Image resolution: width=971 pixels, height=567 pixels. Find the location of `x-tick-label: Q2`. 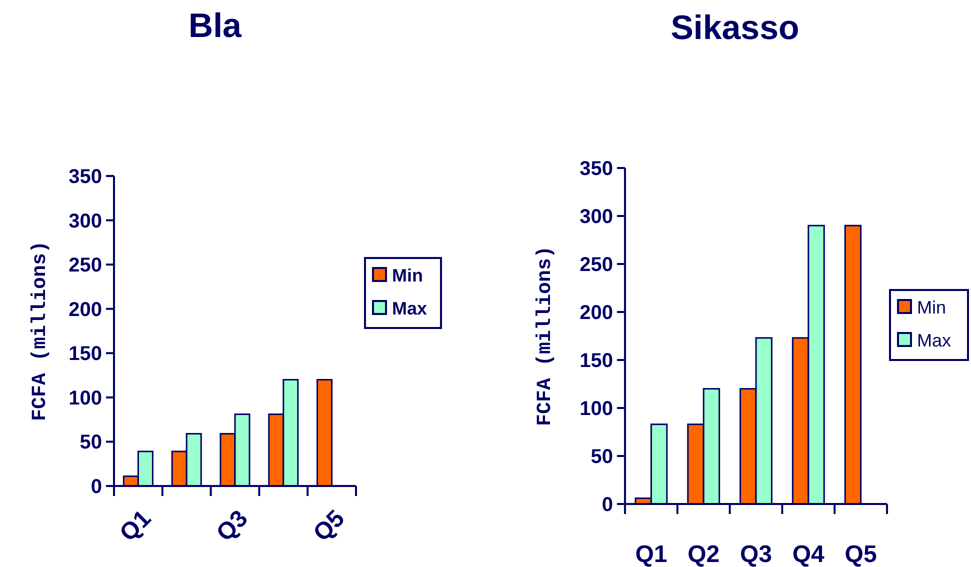

x-tick-label: Q2 is located at coordinates (704, 554).